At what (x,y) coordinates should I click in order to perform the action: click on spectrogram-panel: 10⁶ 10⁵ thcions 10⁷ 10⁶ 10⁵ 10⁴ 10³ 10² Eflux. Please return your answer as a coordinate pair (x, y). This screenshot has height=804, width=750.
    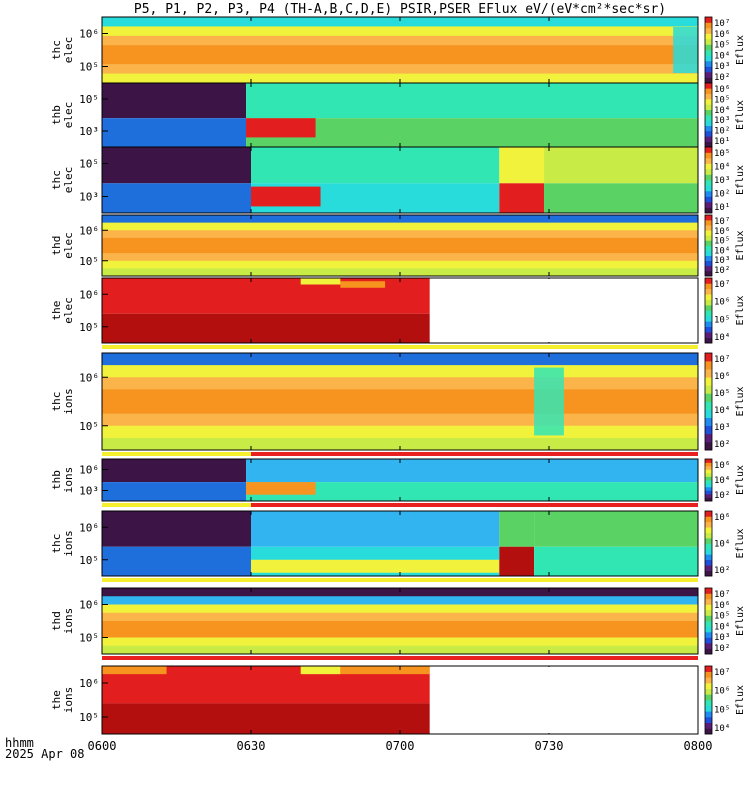
    Looking at the image, I should click on (398, 404).